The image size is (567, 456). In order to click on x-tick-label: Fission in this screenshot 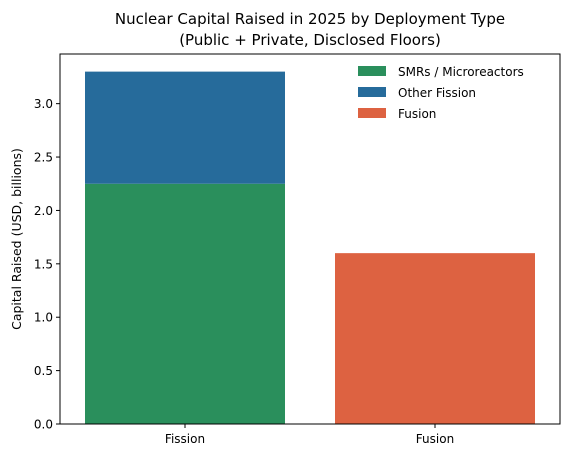, I will do `click(185, 439)`.